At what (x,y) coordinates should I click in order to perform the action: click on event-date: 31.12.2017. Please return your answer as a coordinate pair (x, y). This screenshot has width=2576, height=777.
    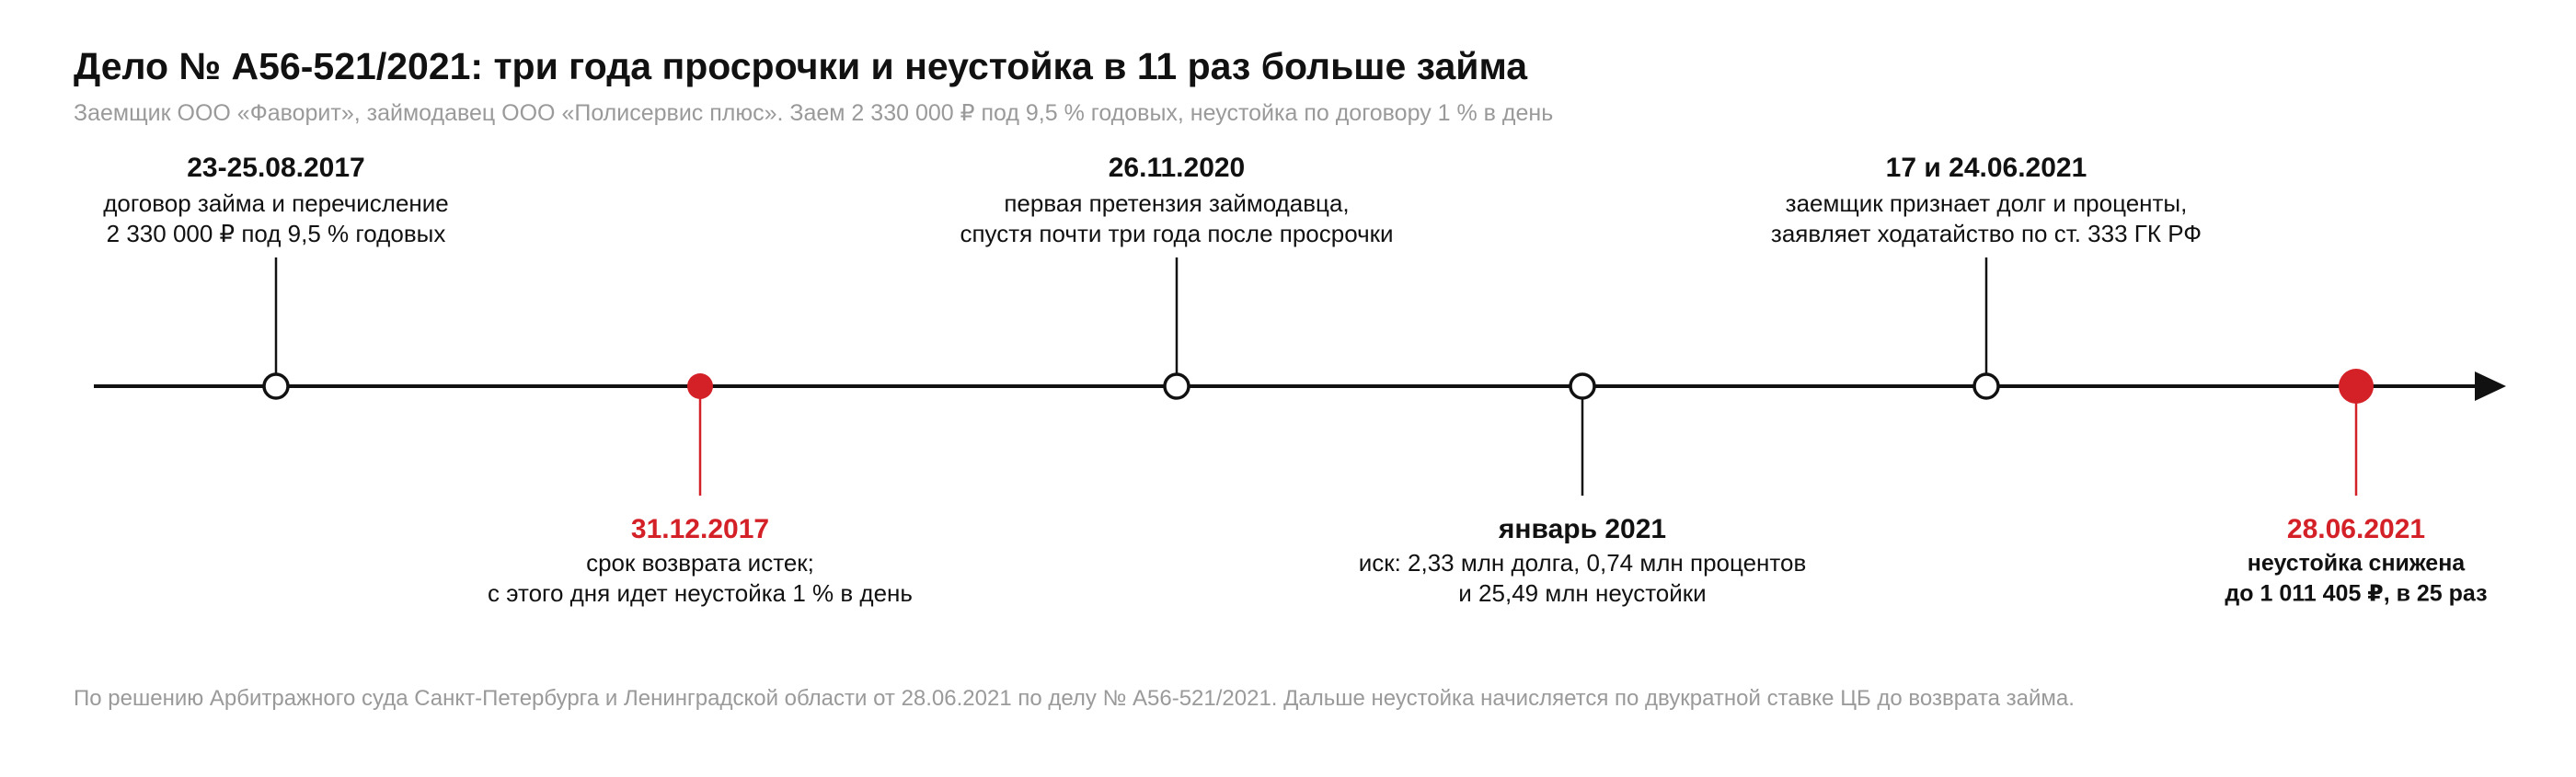
    Looking at the image, I should click on (700, 529).